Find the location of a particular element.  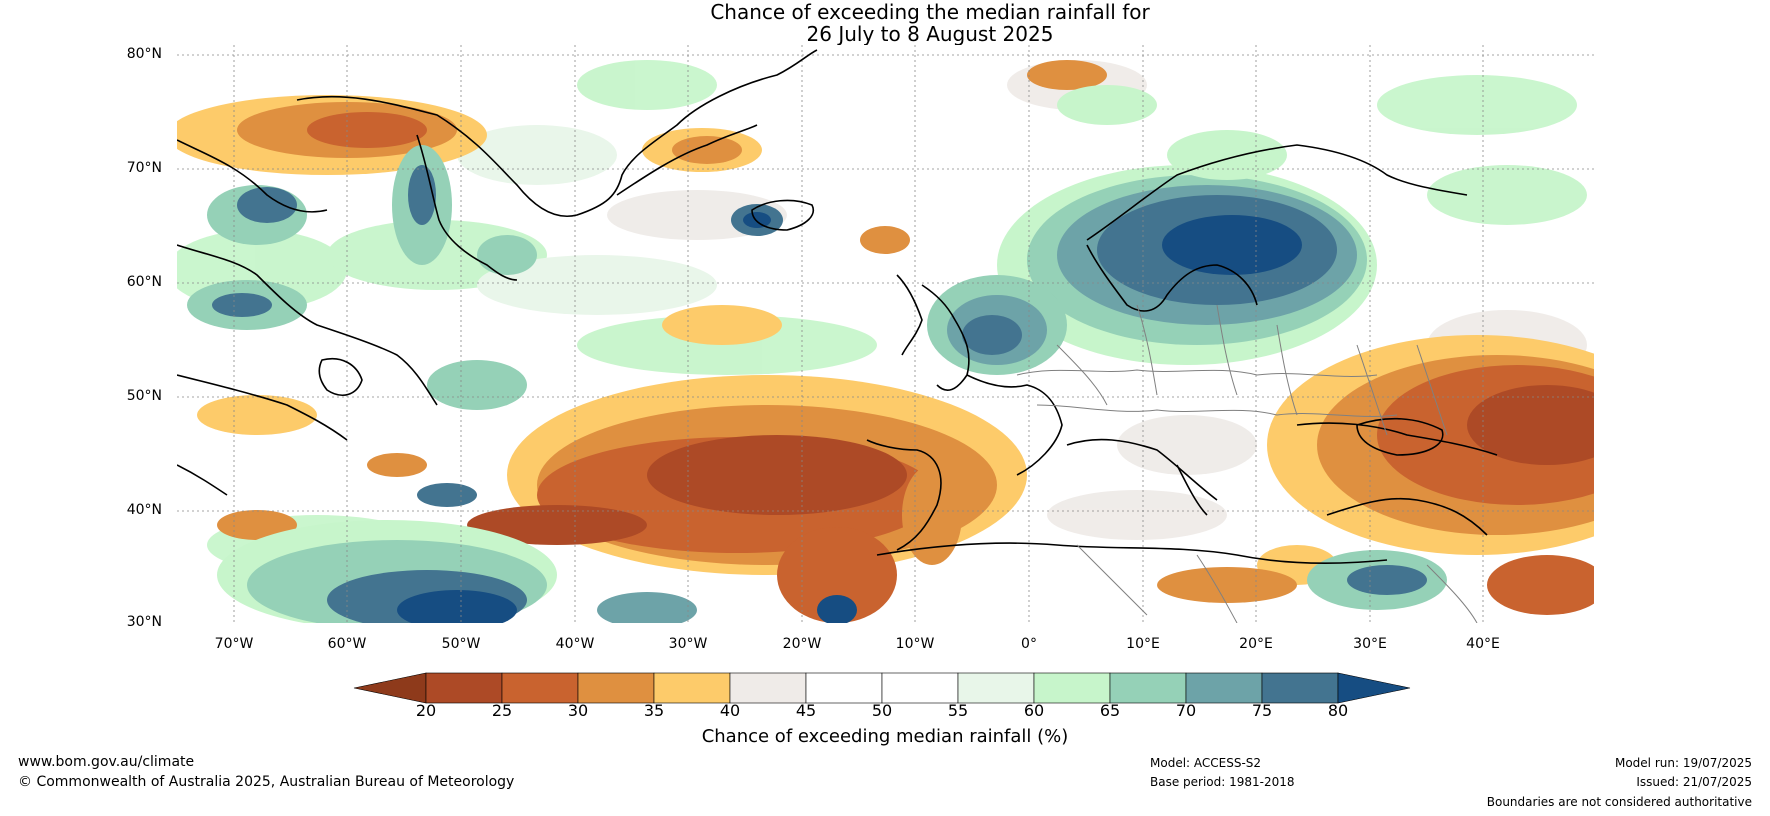

lon-label-10w: 10°W is located at coordinates (915, 644).